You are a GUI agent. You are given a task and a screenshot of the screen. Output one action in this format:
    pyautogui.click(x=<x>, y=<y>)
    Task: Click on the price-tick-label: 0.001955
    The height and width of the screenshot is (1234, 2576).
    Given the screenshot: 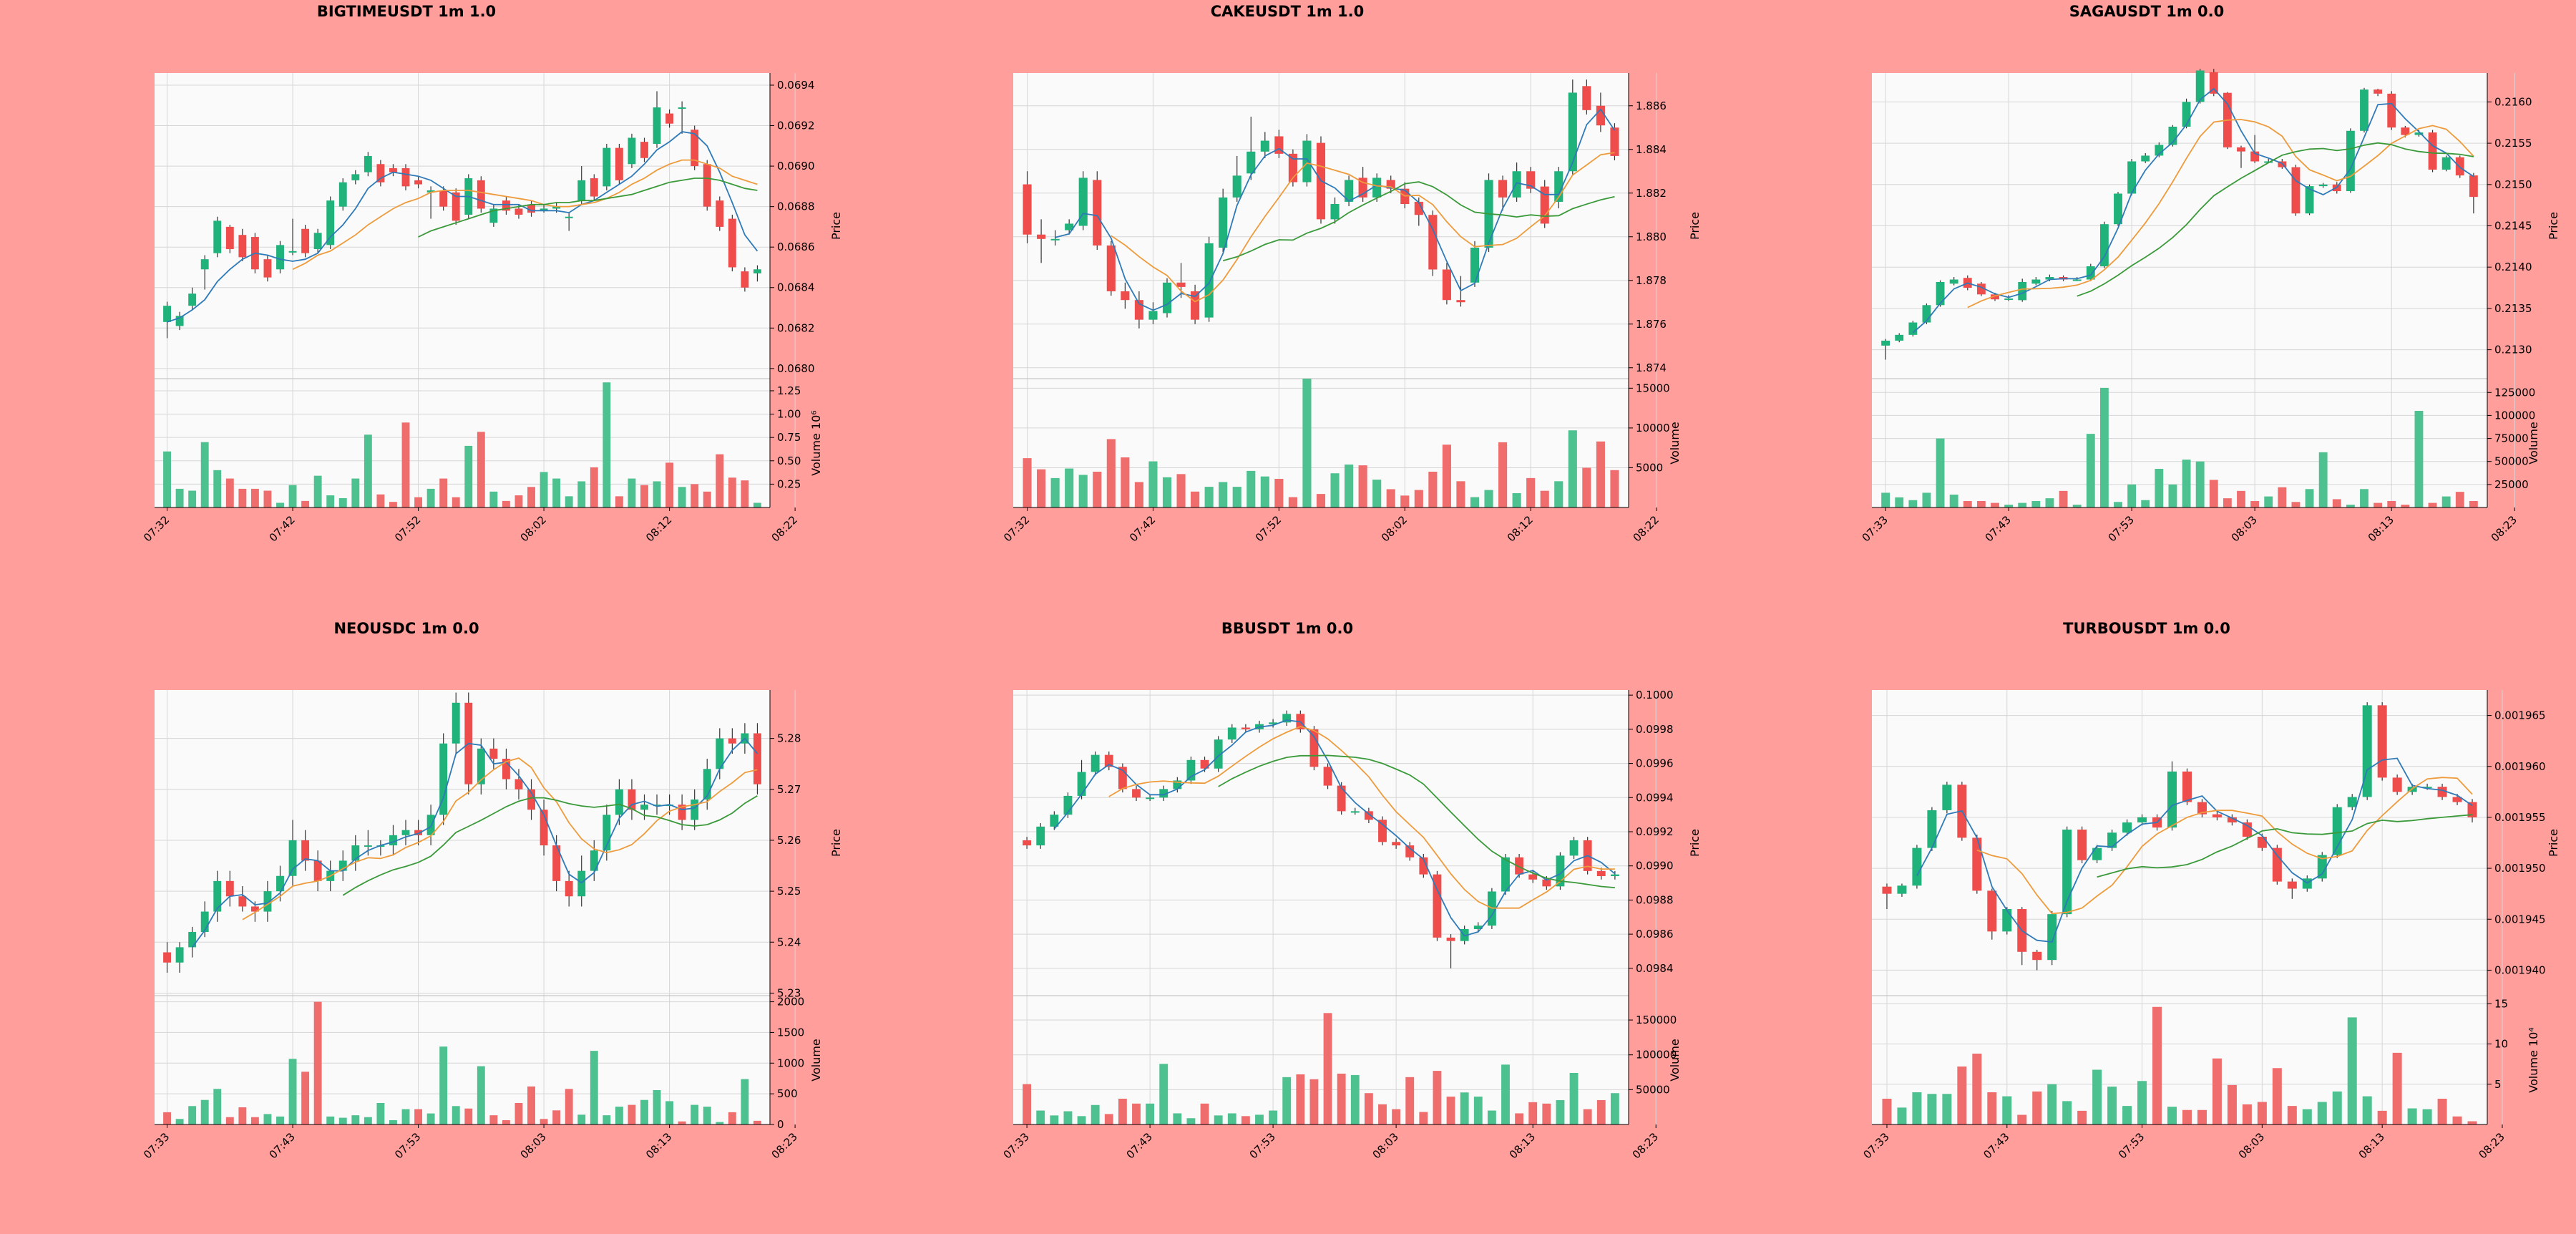 What is the action you would take?
    pyautogui.click(x=2520, y=818)
    